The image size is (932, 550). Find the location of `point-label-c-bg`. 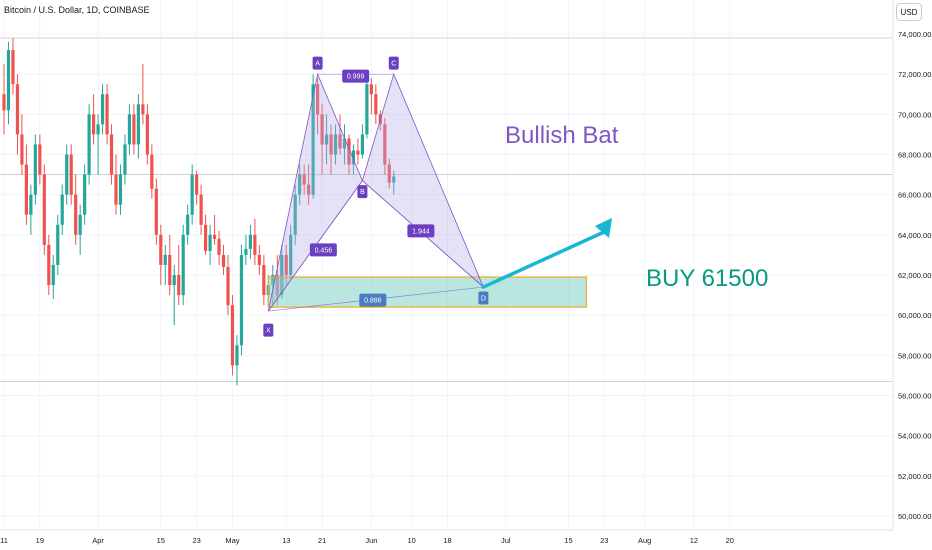

point-label-c-bg is located at coordinates (393, 63).